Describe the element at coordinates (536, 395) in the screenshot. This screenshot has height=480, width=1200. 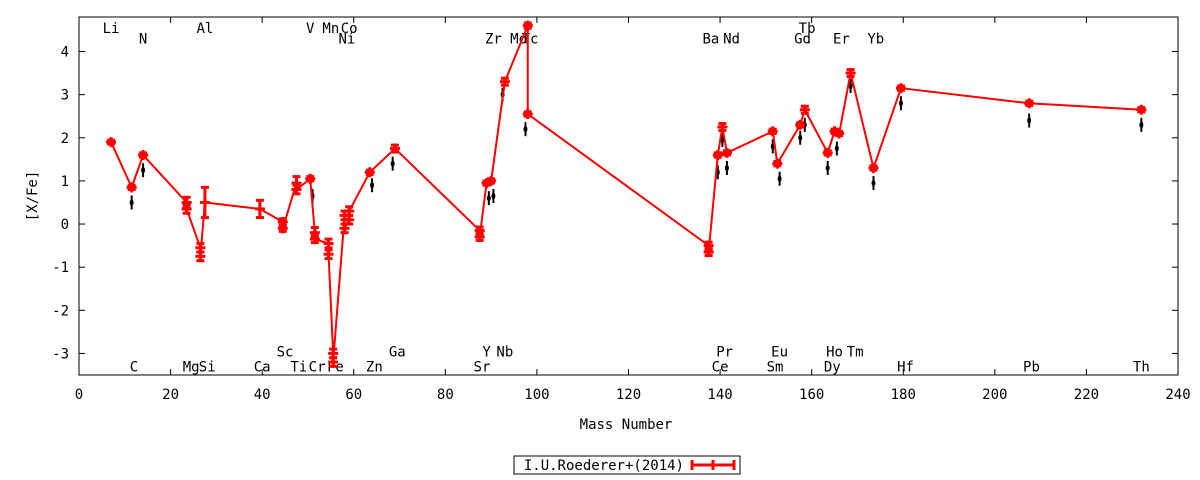
I see `x-tick-label: 100` at that location.